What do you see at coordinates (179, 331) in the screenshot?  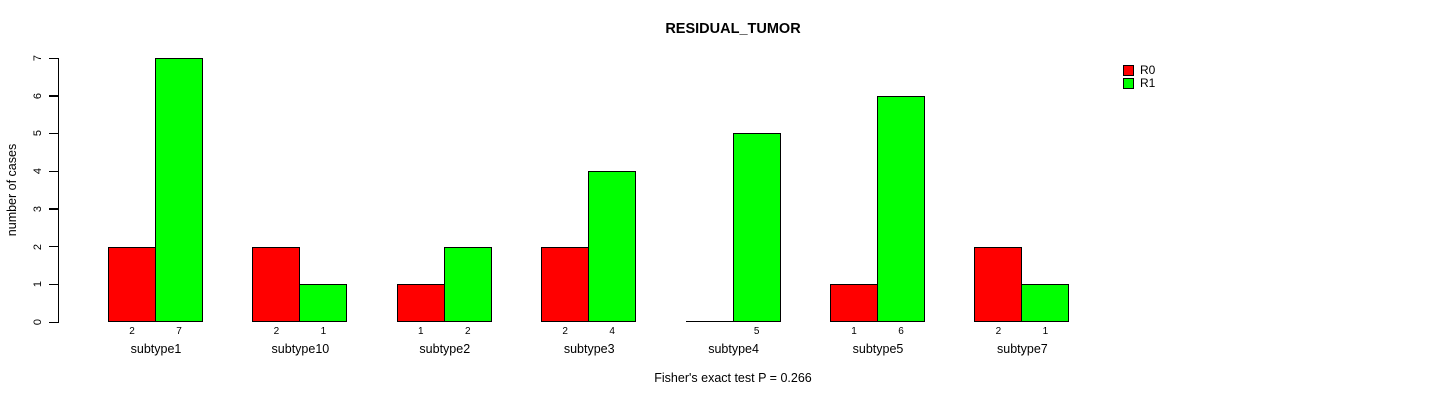 I see `bar-value-label: 7` at bounding box center [179, 331].